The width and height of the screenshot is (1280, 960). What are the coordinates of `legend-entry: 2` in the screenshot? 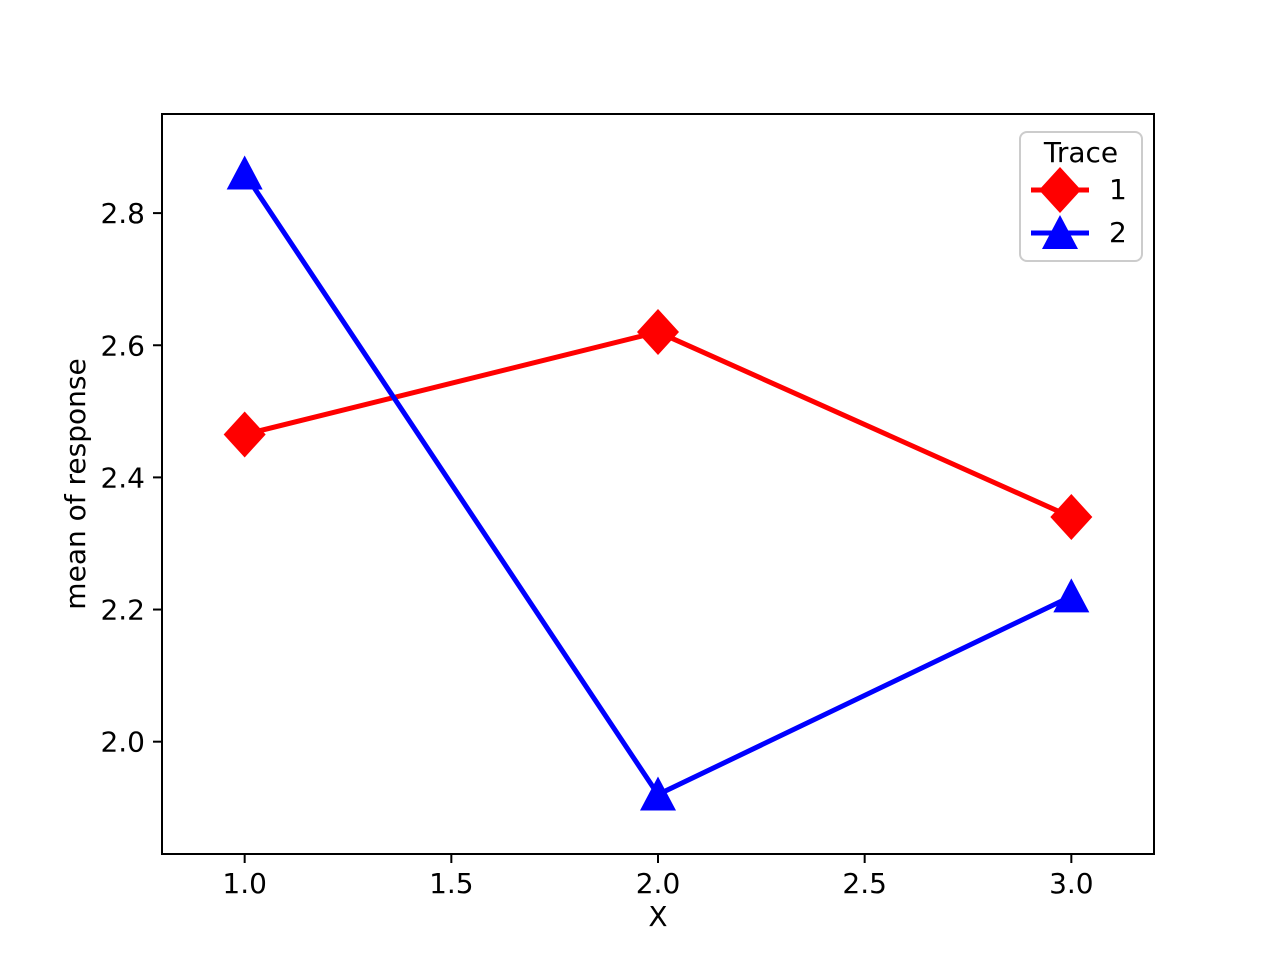 It's located at (1081, 233).